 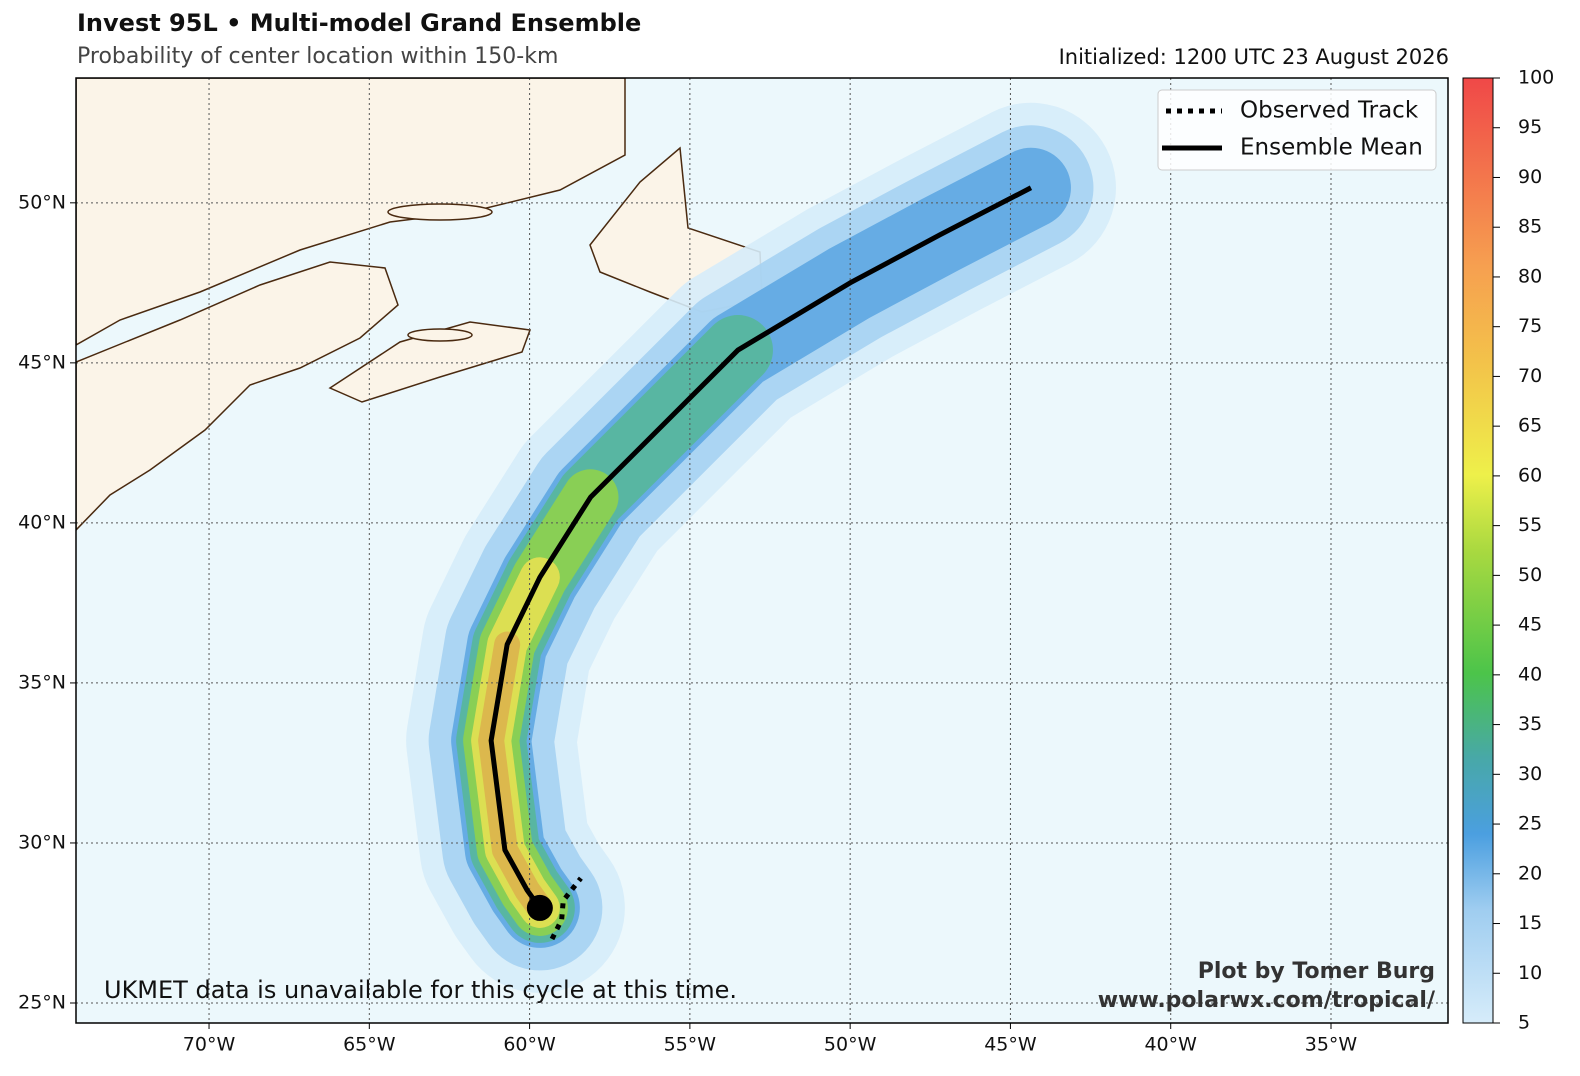 What do you see at coordinates (1267, 1000) in the screenshot?
I see `url: www.polarwx.com/tropical/` at bounding box center [1267, 1000].